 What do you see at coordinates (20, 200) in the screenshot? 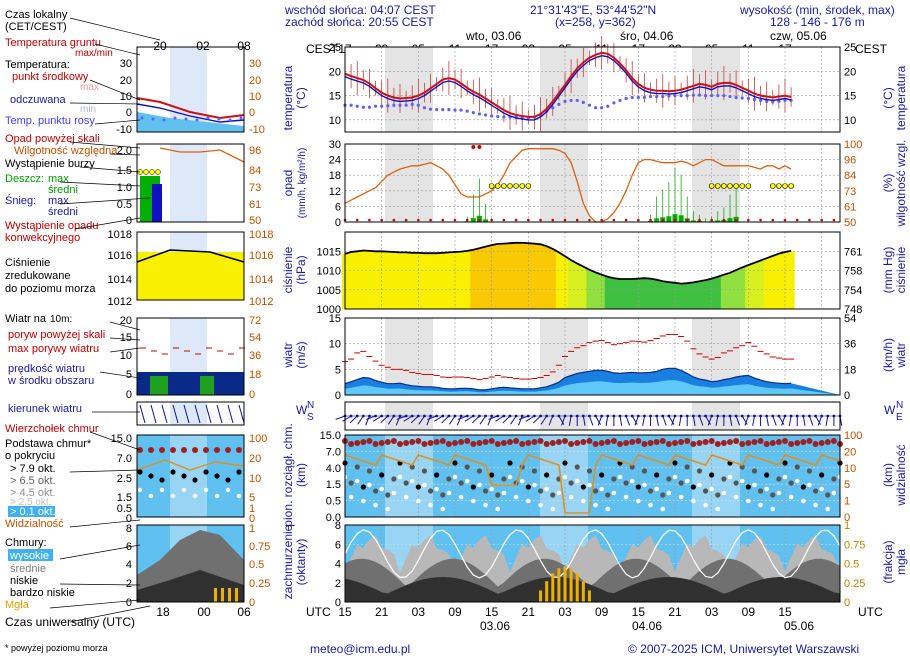
I see `legend-snow: Śnieg:` at bounding box center [20, 200].